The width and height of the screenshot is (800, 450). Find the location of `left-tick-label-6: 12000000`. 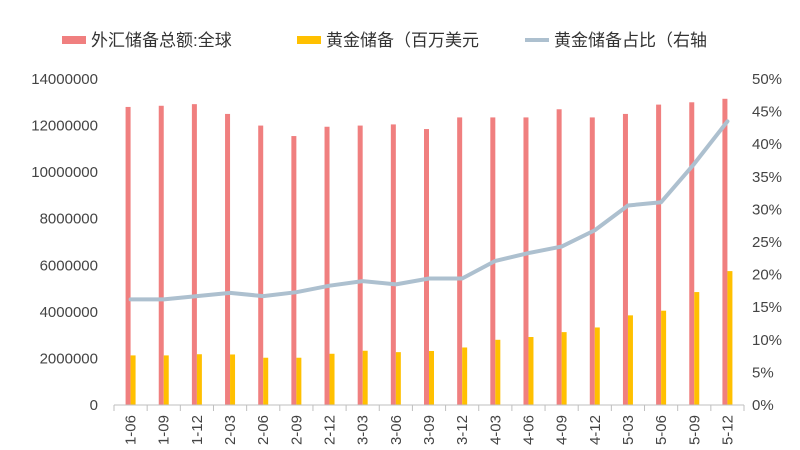

left-tick-label-6: 12000000 is located at coordinates (64, 126).